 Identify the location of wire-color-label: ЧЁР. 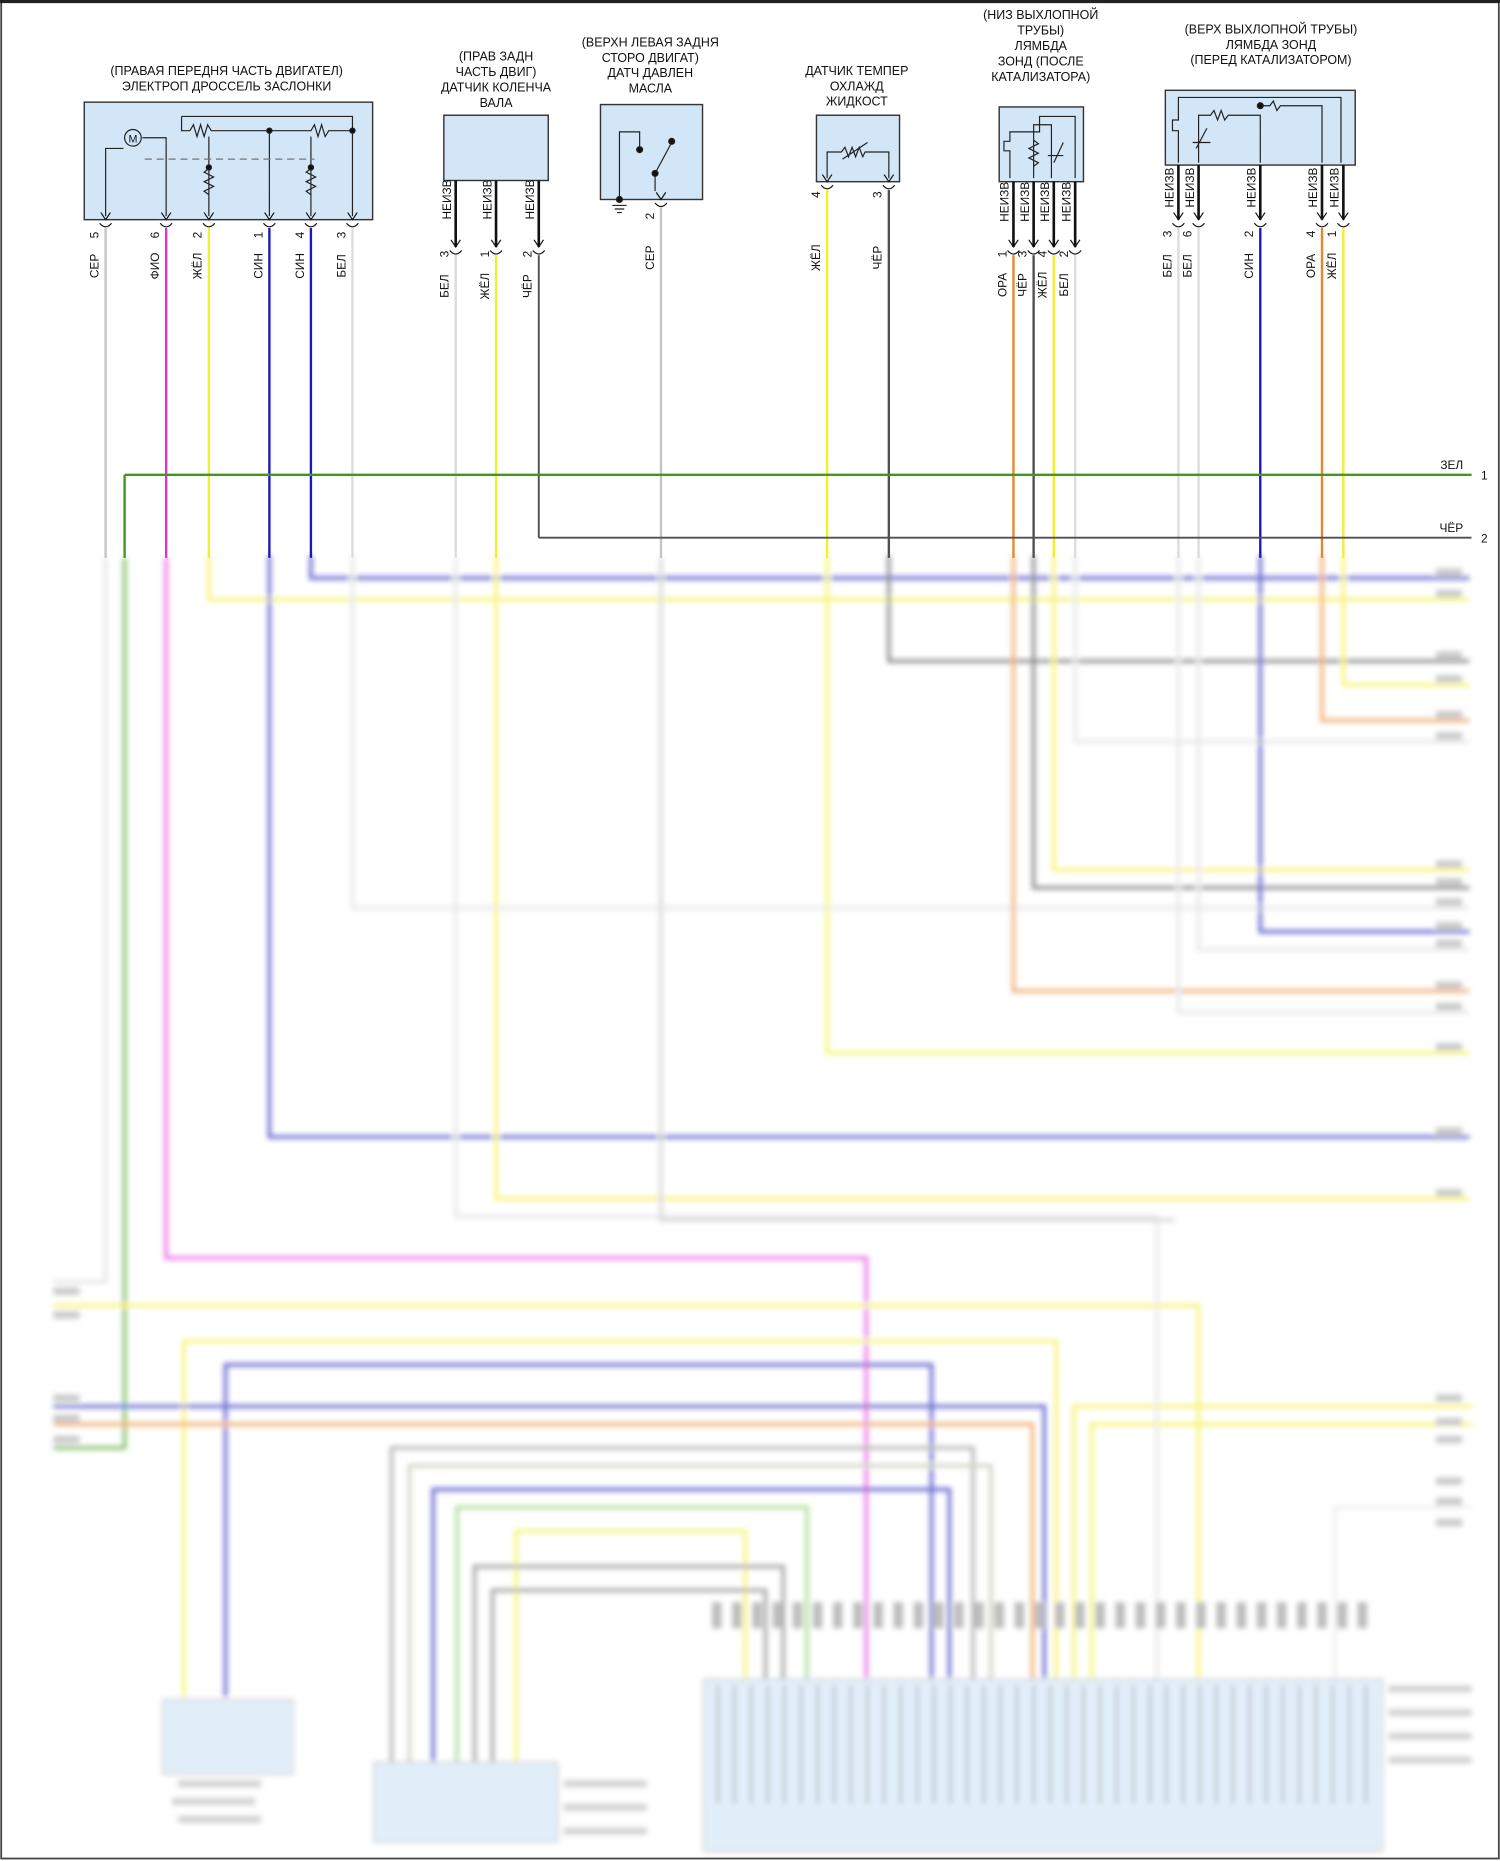
(1023, 285).